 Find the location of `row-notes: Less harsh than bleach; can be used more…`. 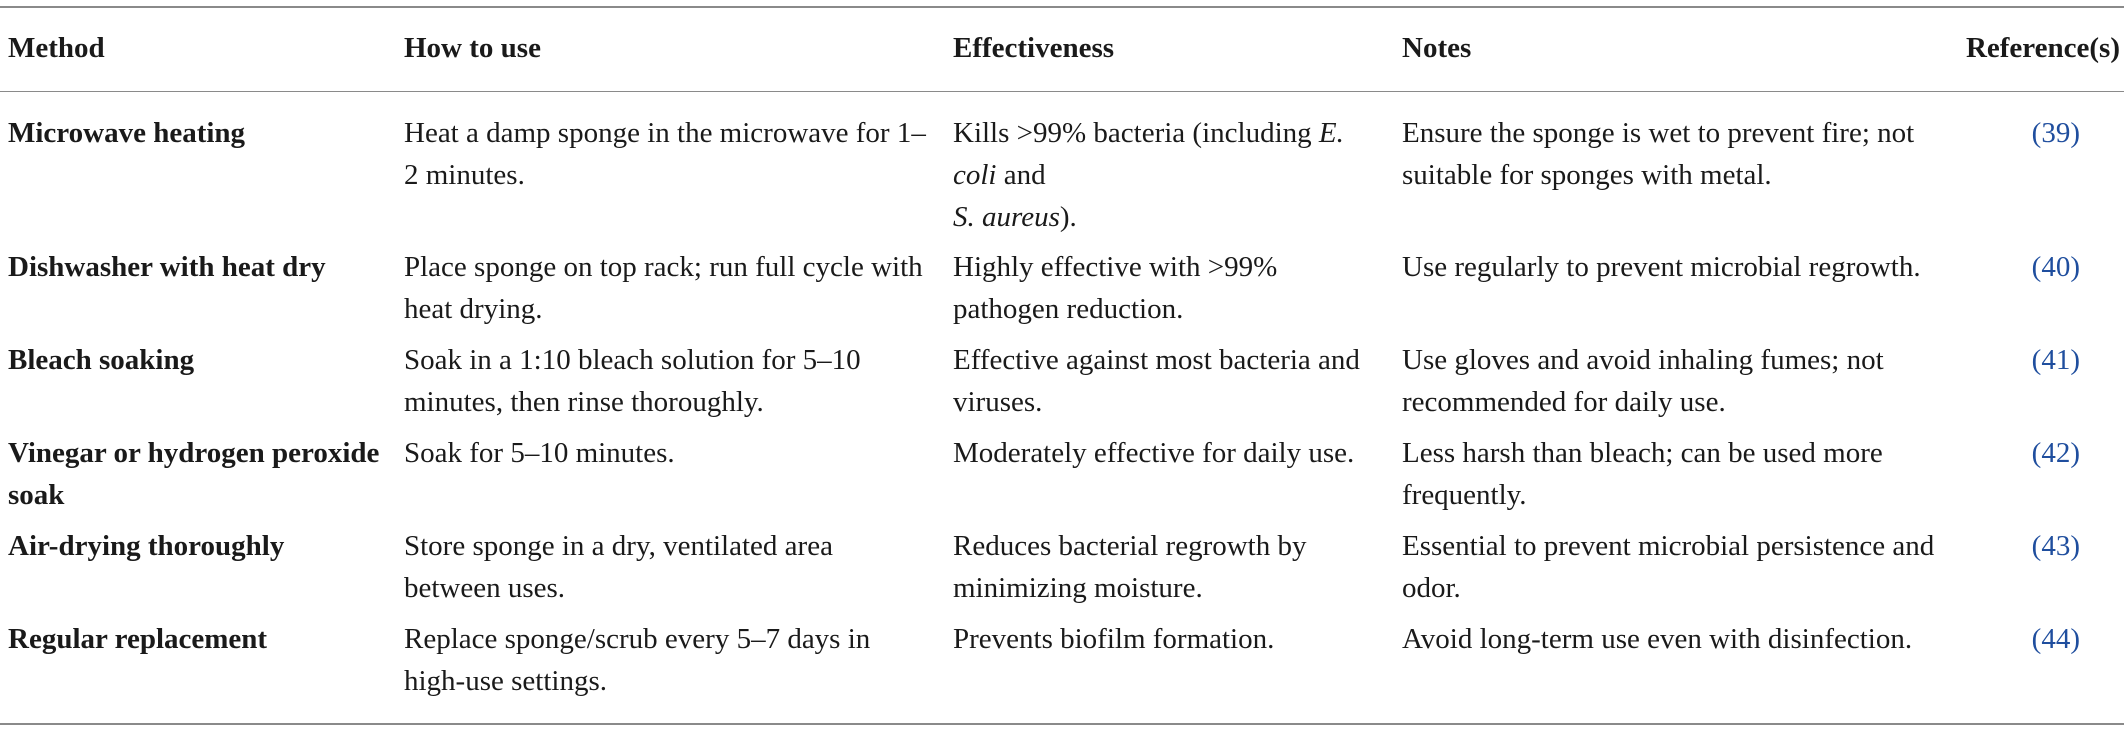

row-notes: Less harsh than bleach; can be used more… is located at coordinates (1642, 474).